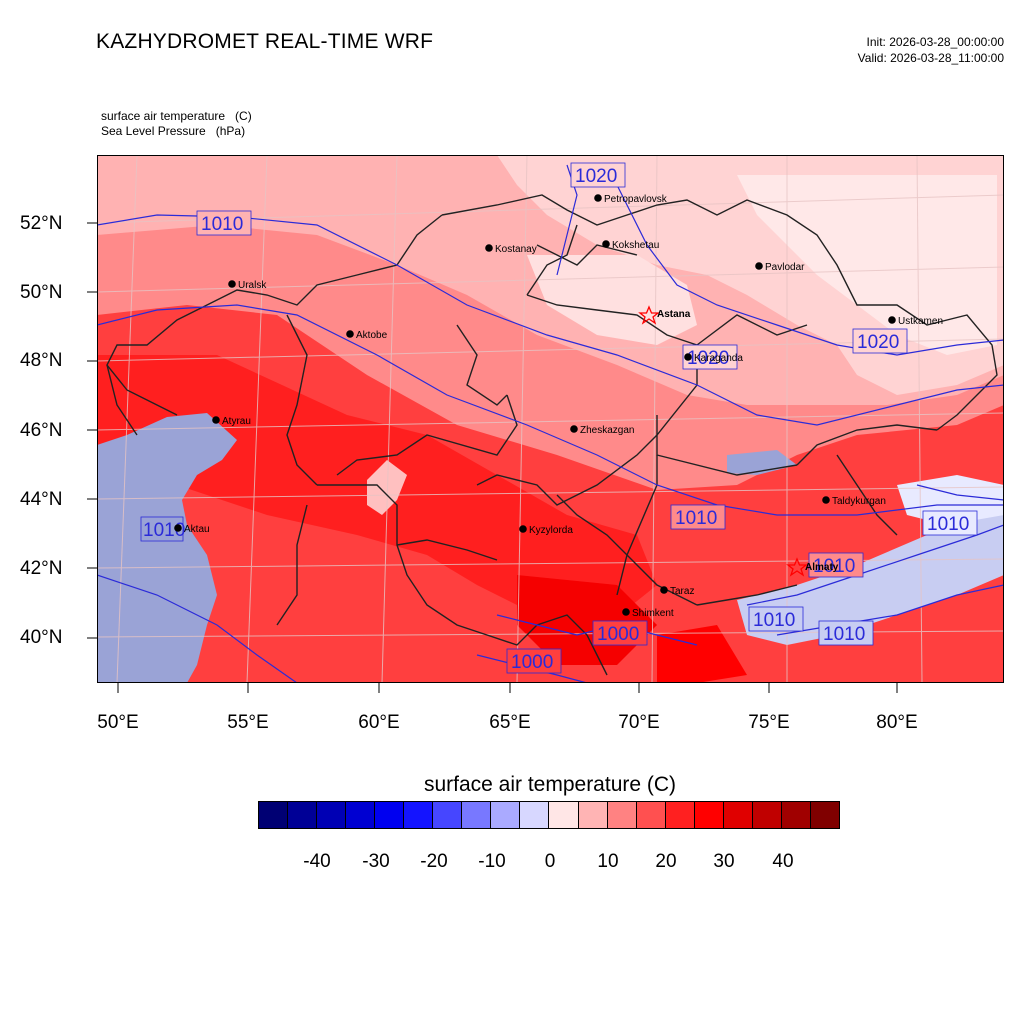  I want to click on city-uralsk: Uralsk, so click(252, 285).